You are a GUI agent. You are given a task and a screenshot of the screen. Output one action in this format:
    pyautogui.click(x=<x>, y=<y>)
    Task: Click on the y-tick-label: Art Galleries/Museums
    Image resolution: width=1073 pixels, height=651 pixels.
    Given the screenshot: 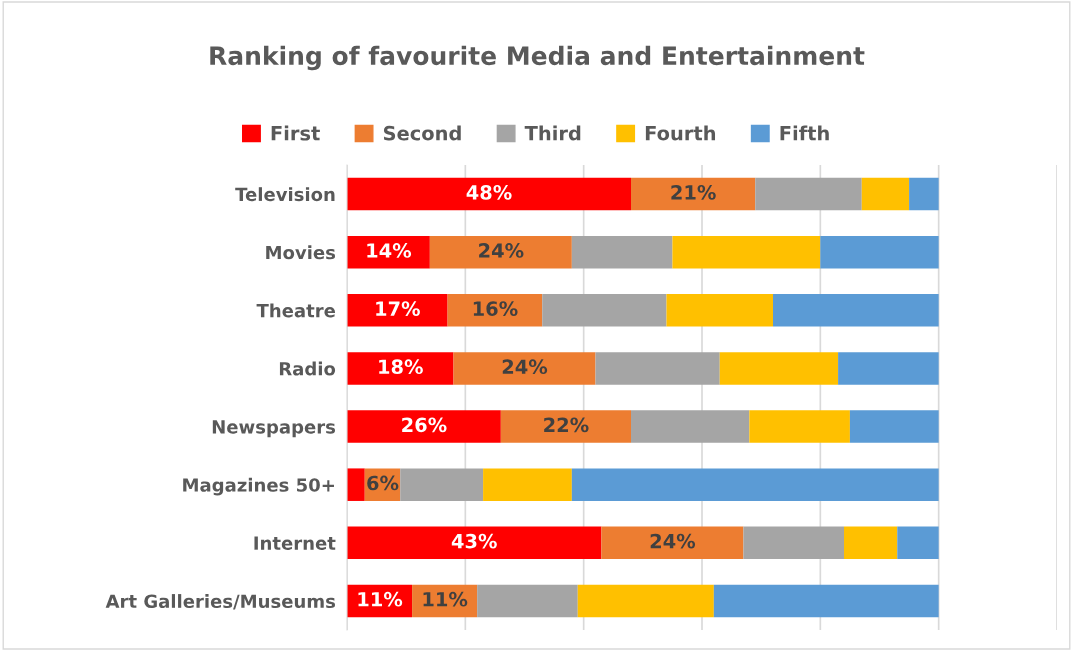 What is the action you would take?
    pyautogui.click(x=220, y=602)
    